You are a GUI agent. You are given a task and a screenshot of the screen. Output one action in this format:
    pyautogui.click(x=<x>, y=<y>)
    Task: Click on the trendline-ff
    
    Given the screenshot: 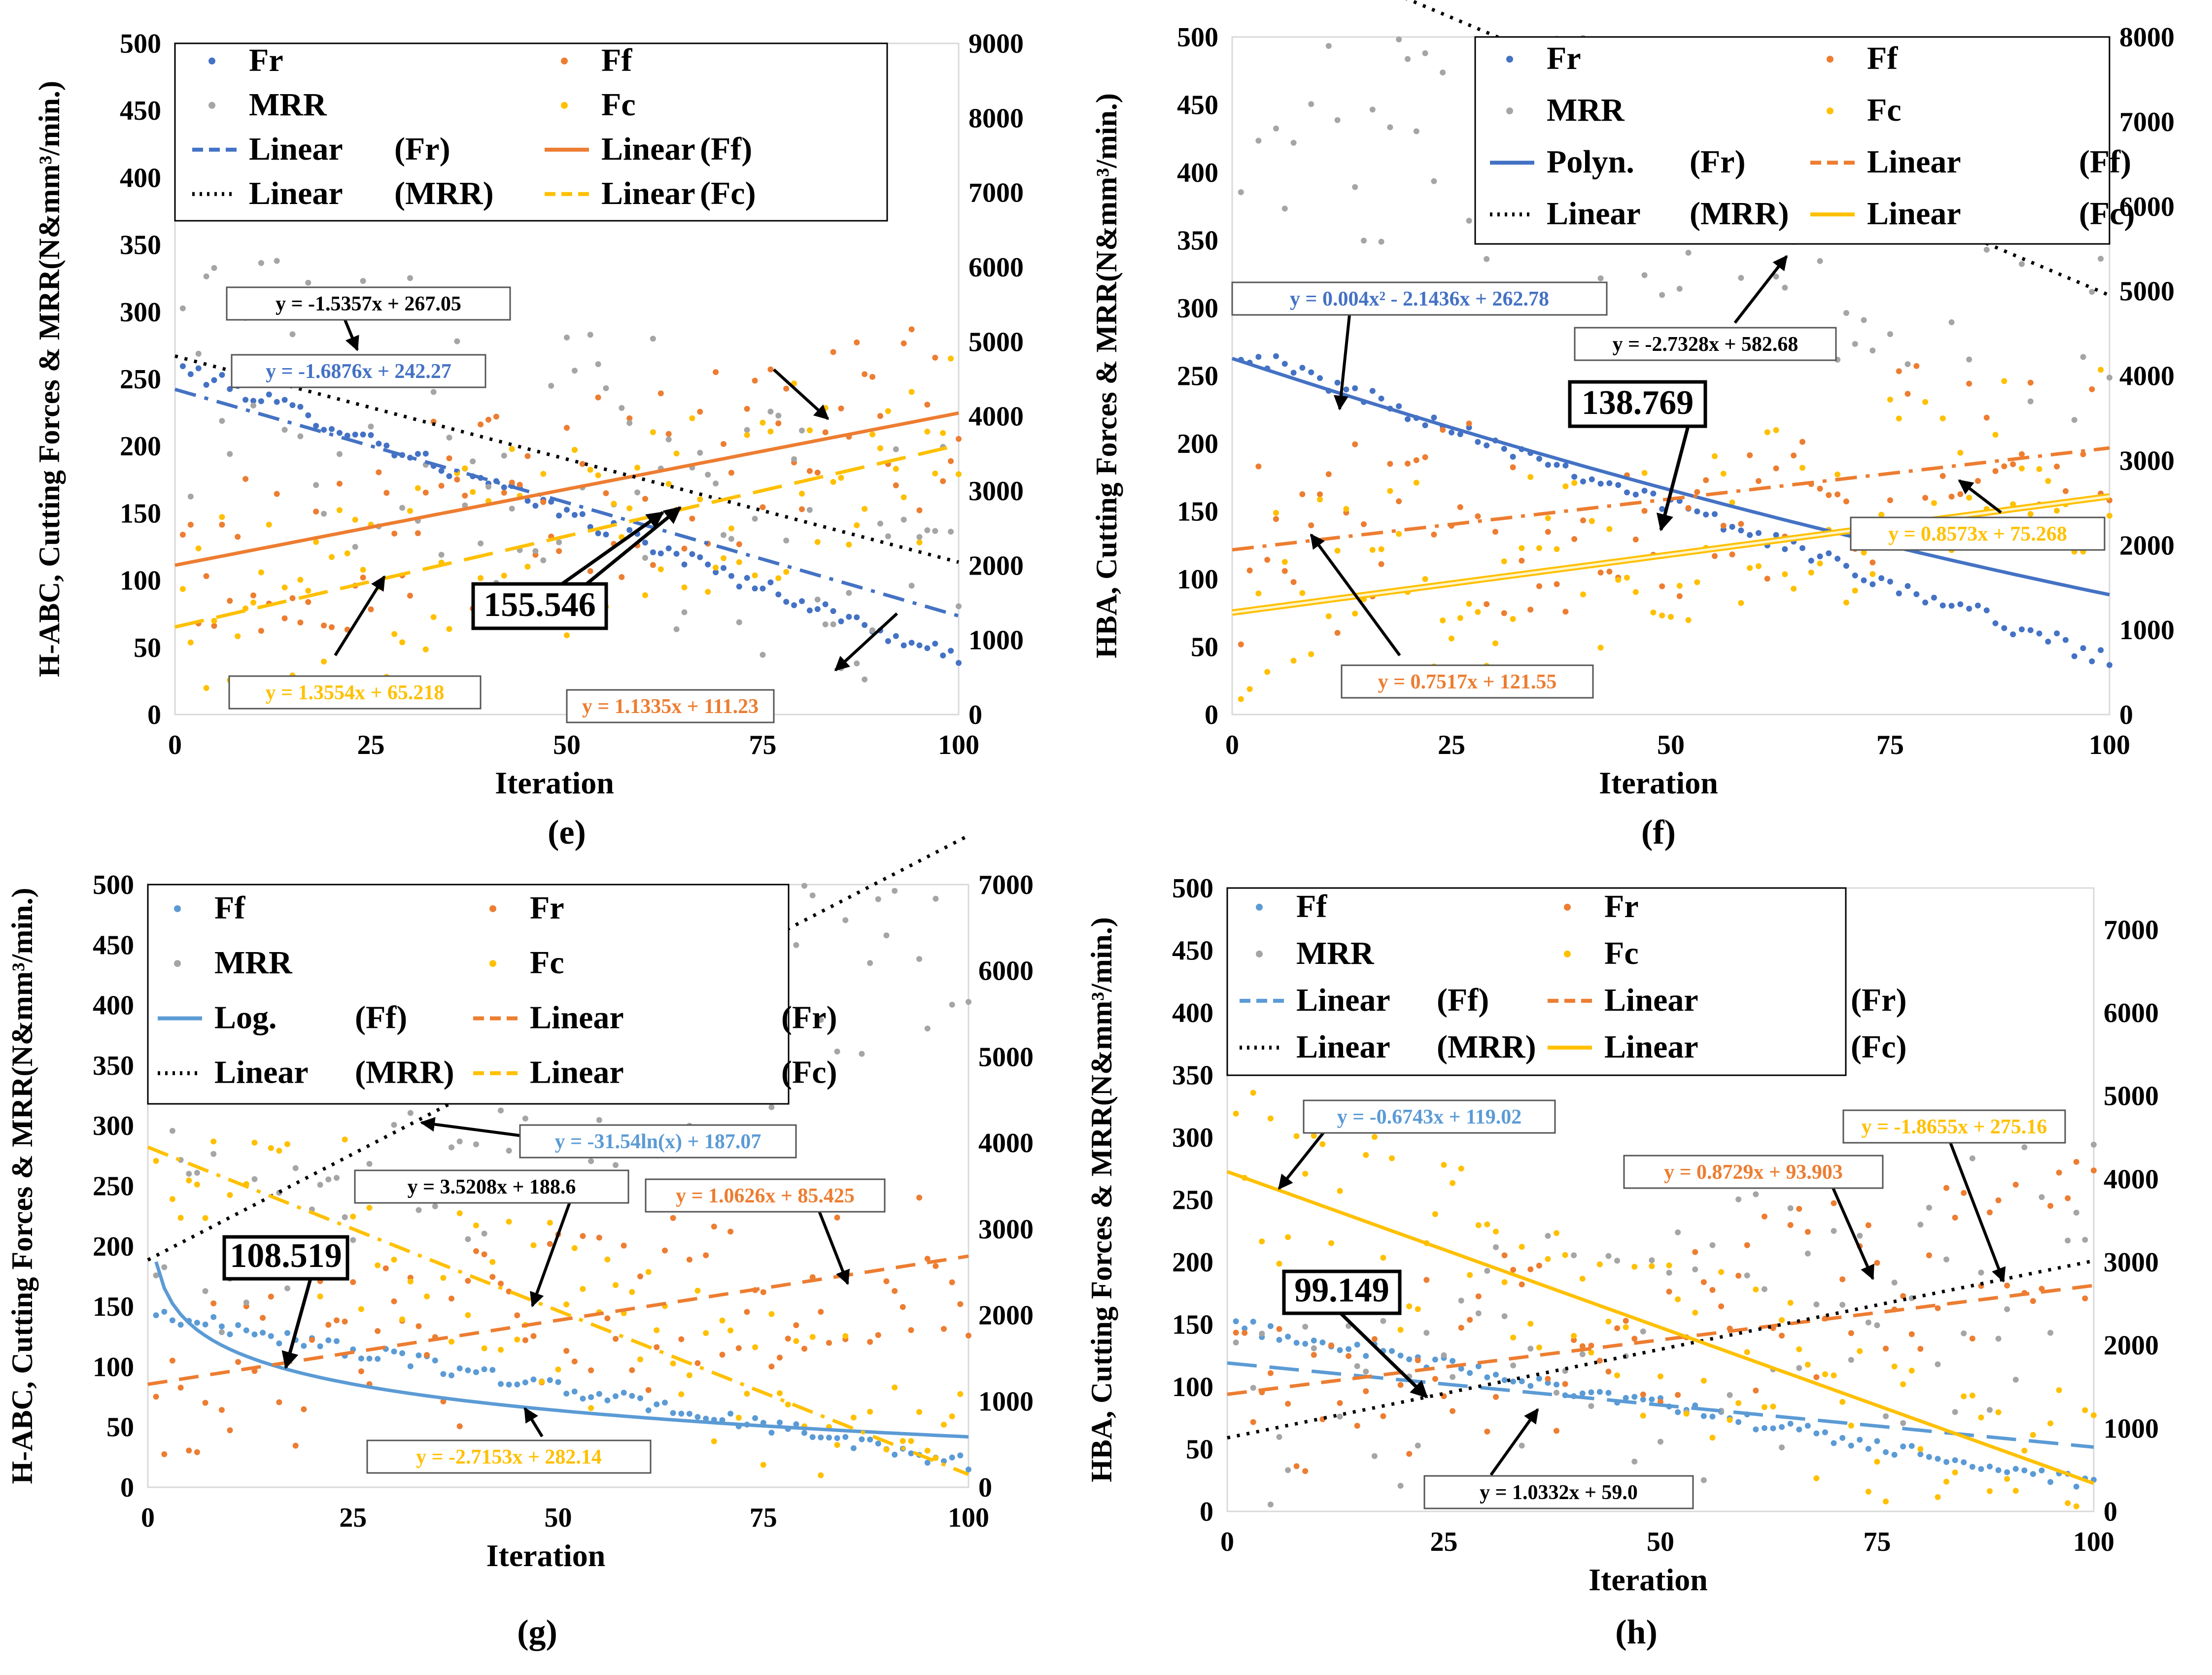 What is the action you would take?
    pyautogui.click(x=562, y=1350)
    